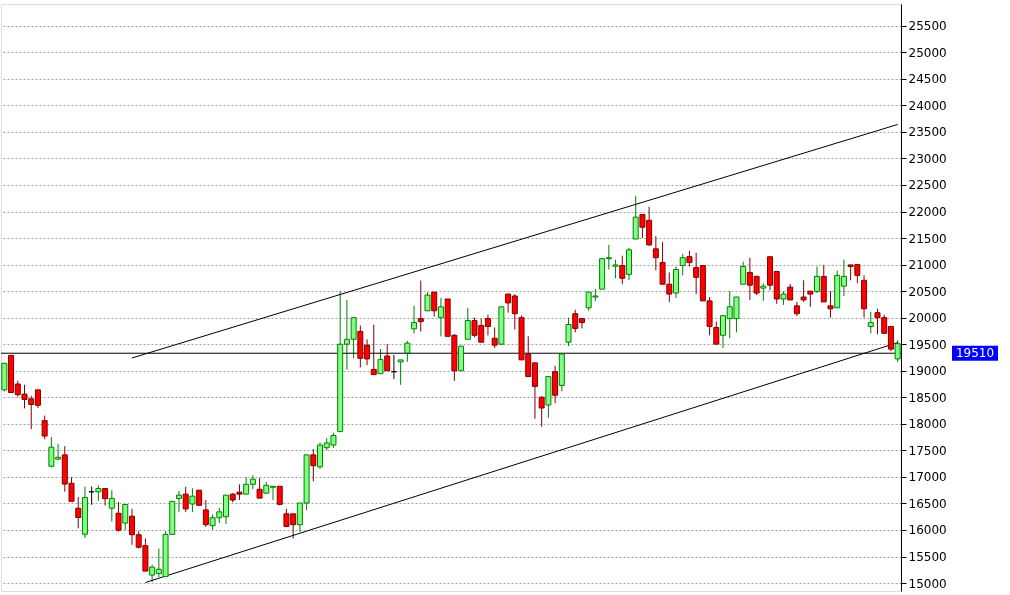  I want to click on y-tick-label: 19000, so click(927, 371).